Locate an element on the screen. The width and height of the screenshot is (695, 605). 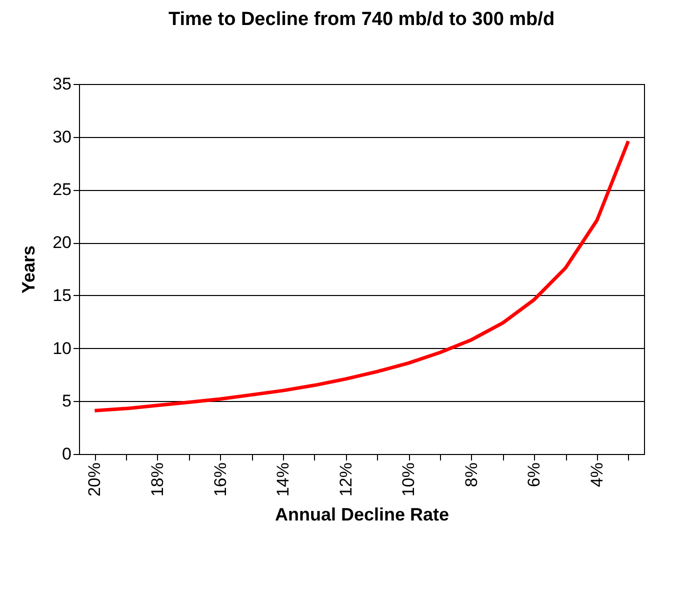
y-tick-label: 30 is located at coordinates (62, 136).